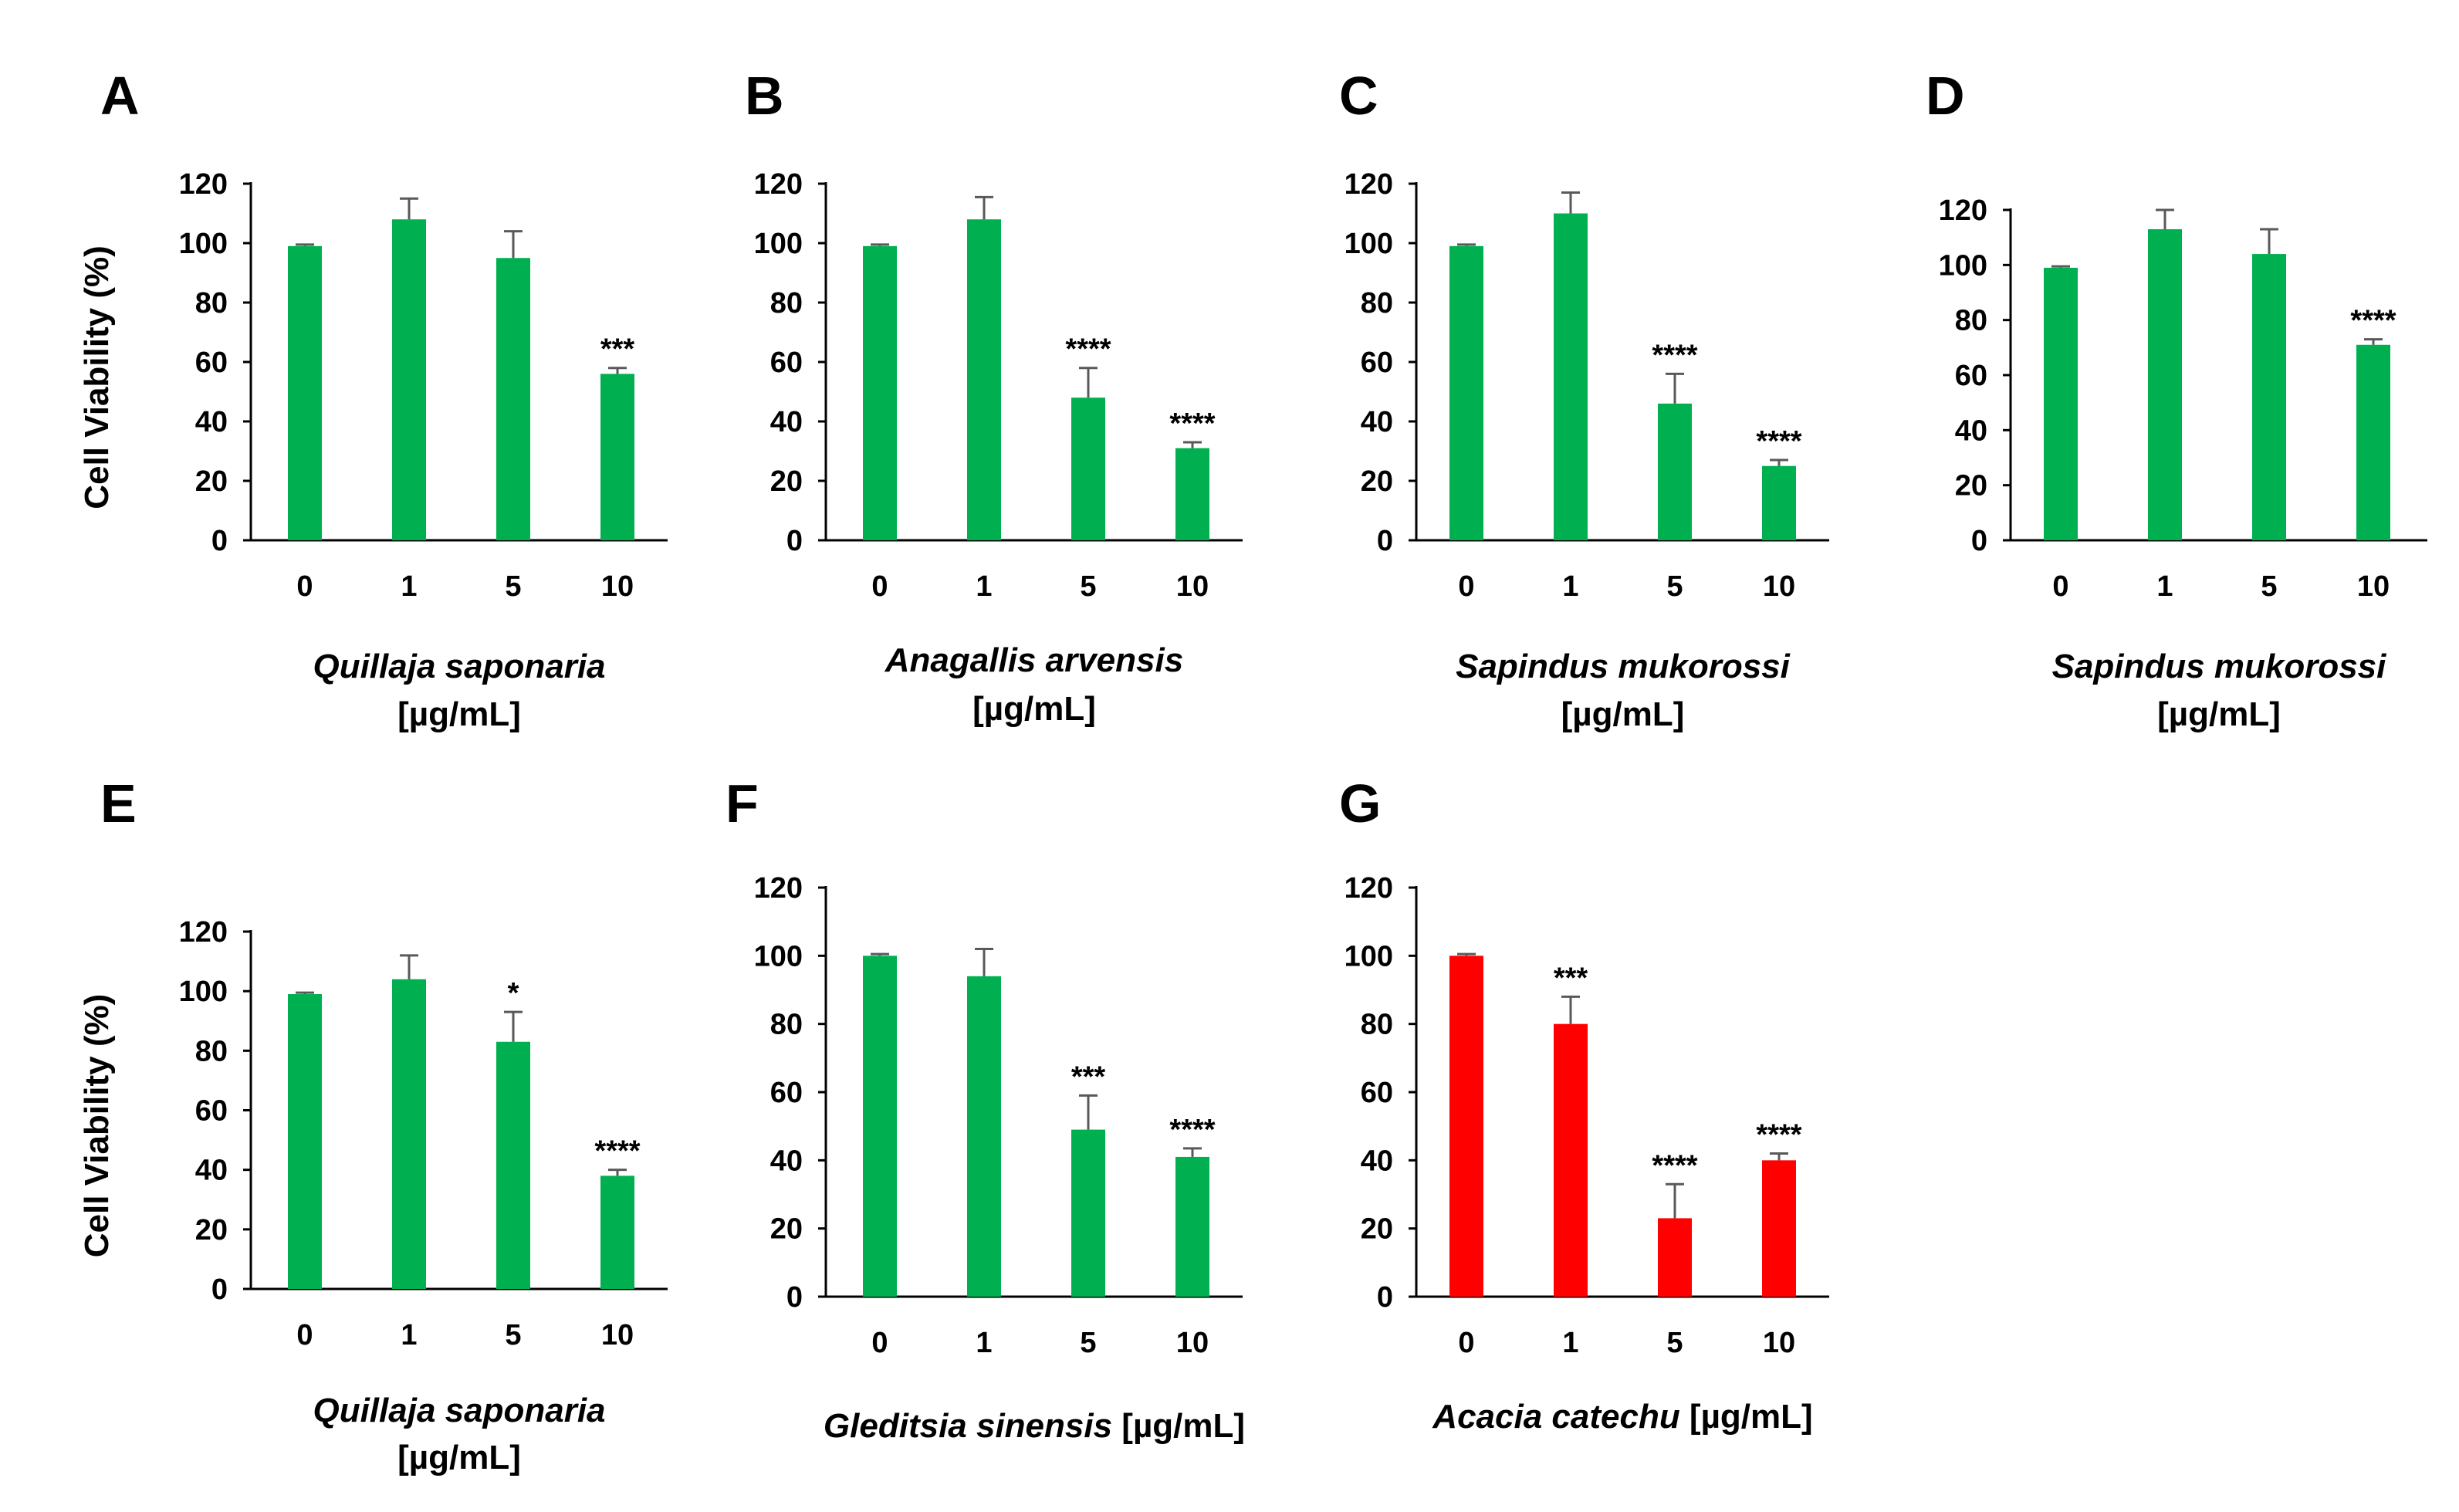 The width and height of the screenshot is (2459, 1512). What do you see at coordinates (120, 96) in the screenshot?
I see `panel-a-letter: A` at bounding box center [120, 96].